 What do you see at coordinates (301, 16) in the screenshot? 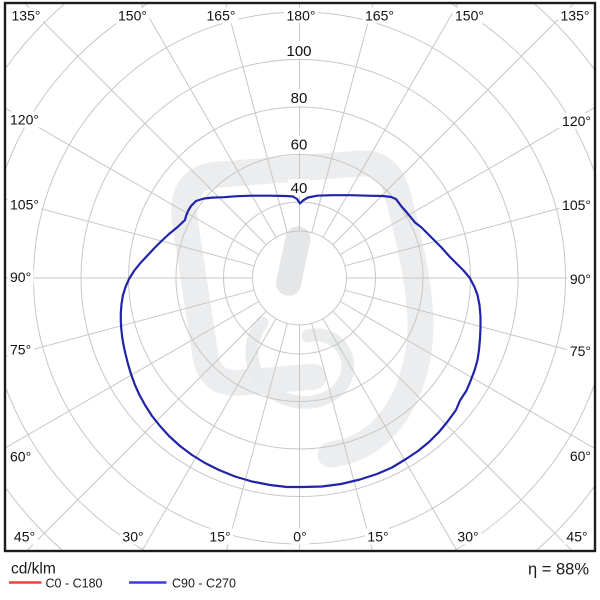
I see `svg-text: 180°` at bounding box center [301, 16].